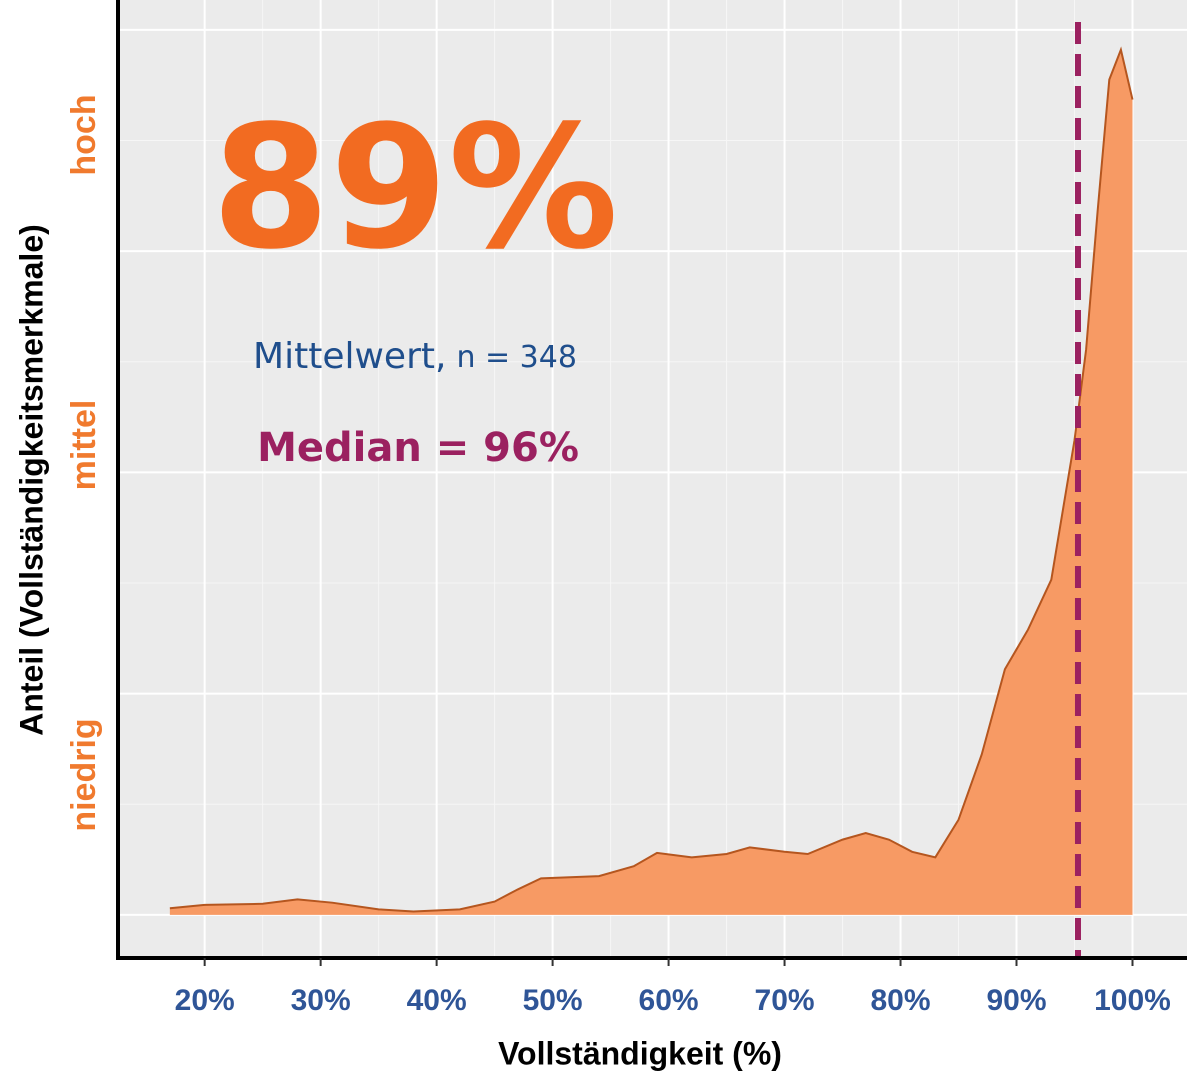 The width and height of the screenshot is (1187, 1079). What do you see at coordinates (1016, 1000) in the screenshot?
I see `x-tick-label: 90%` at bounding box center [1016, 1000].